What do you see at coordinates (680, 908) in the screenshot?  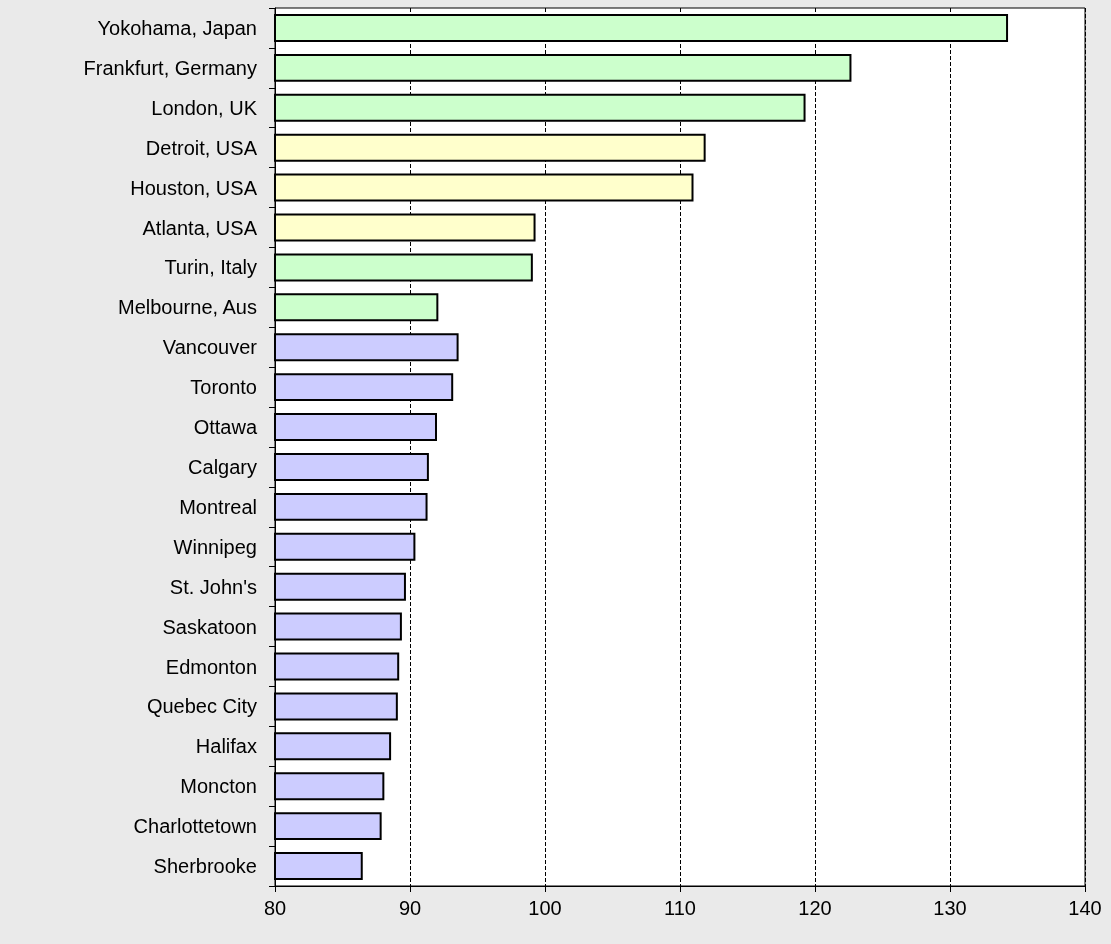 I see `x-tick-label: 110` at bounding box center [680, 908].